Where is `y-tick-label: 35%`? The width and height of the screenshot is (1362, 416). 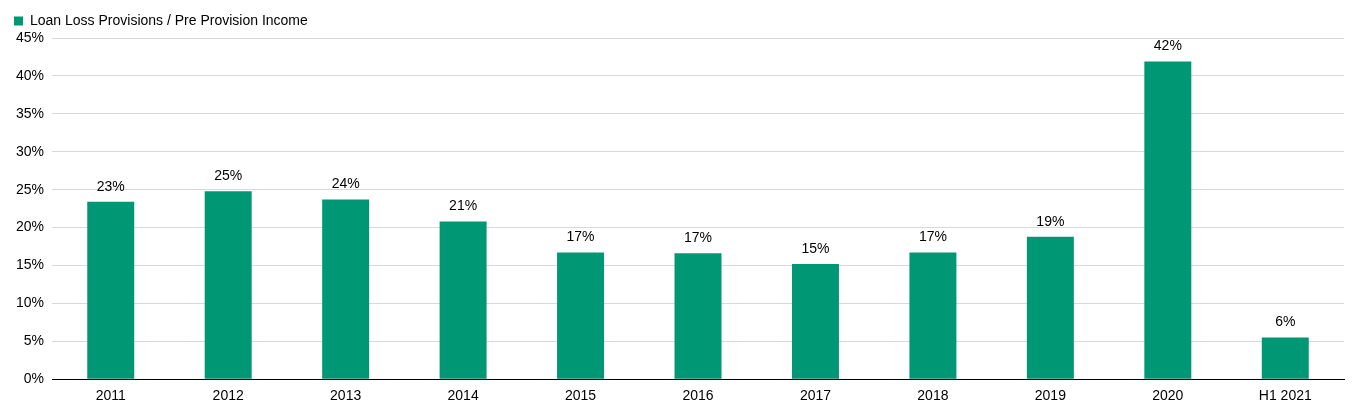
y-tick-label: 35% is located at coordinates (30, 112).